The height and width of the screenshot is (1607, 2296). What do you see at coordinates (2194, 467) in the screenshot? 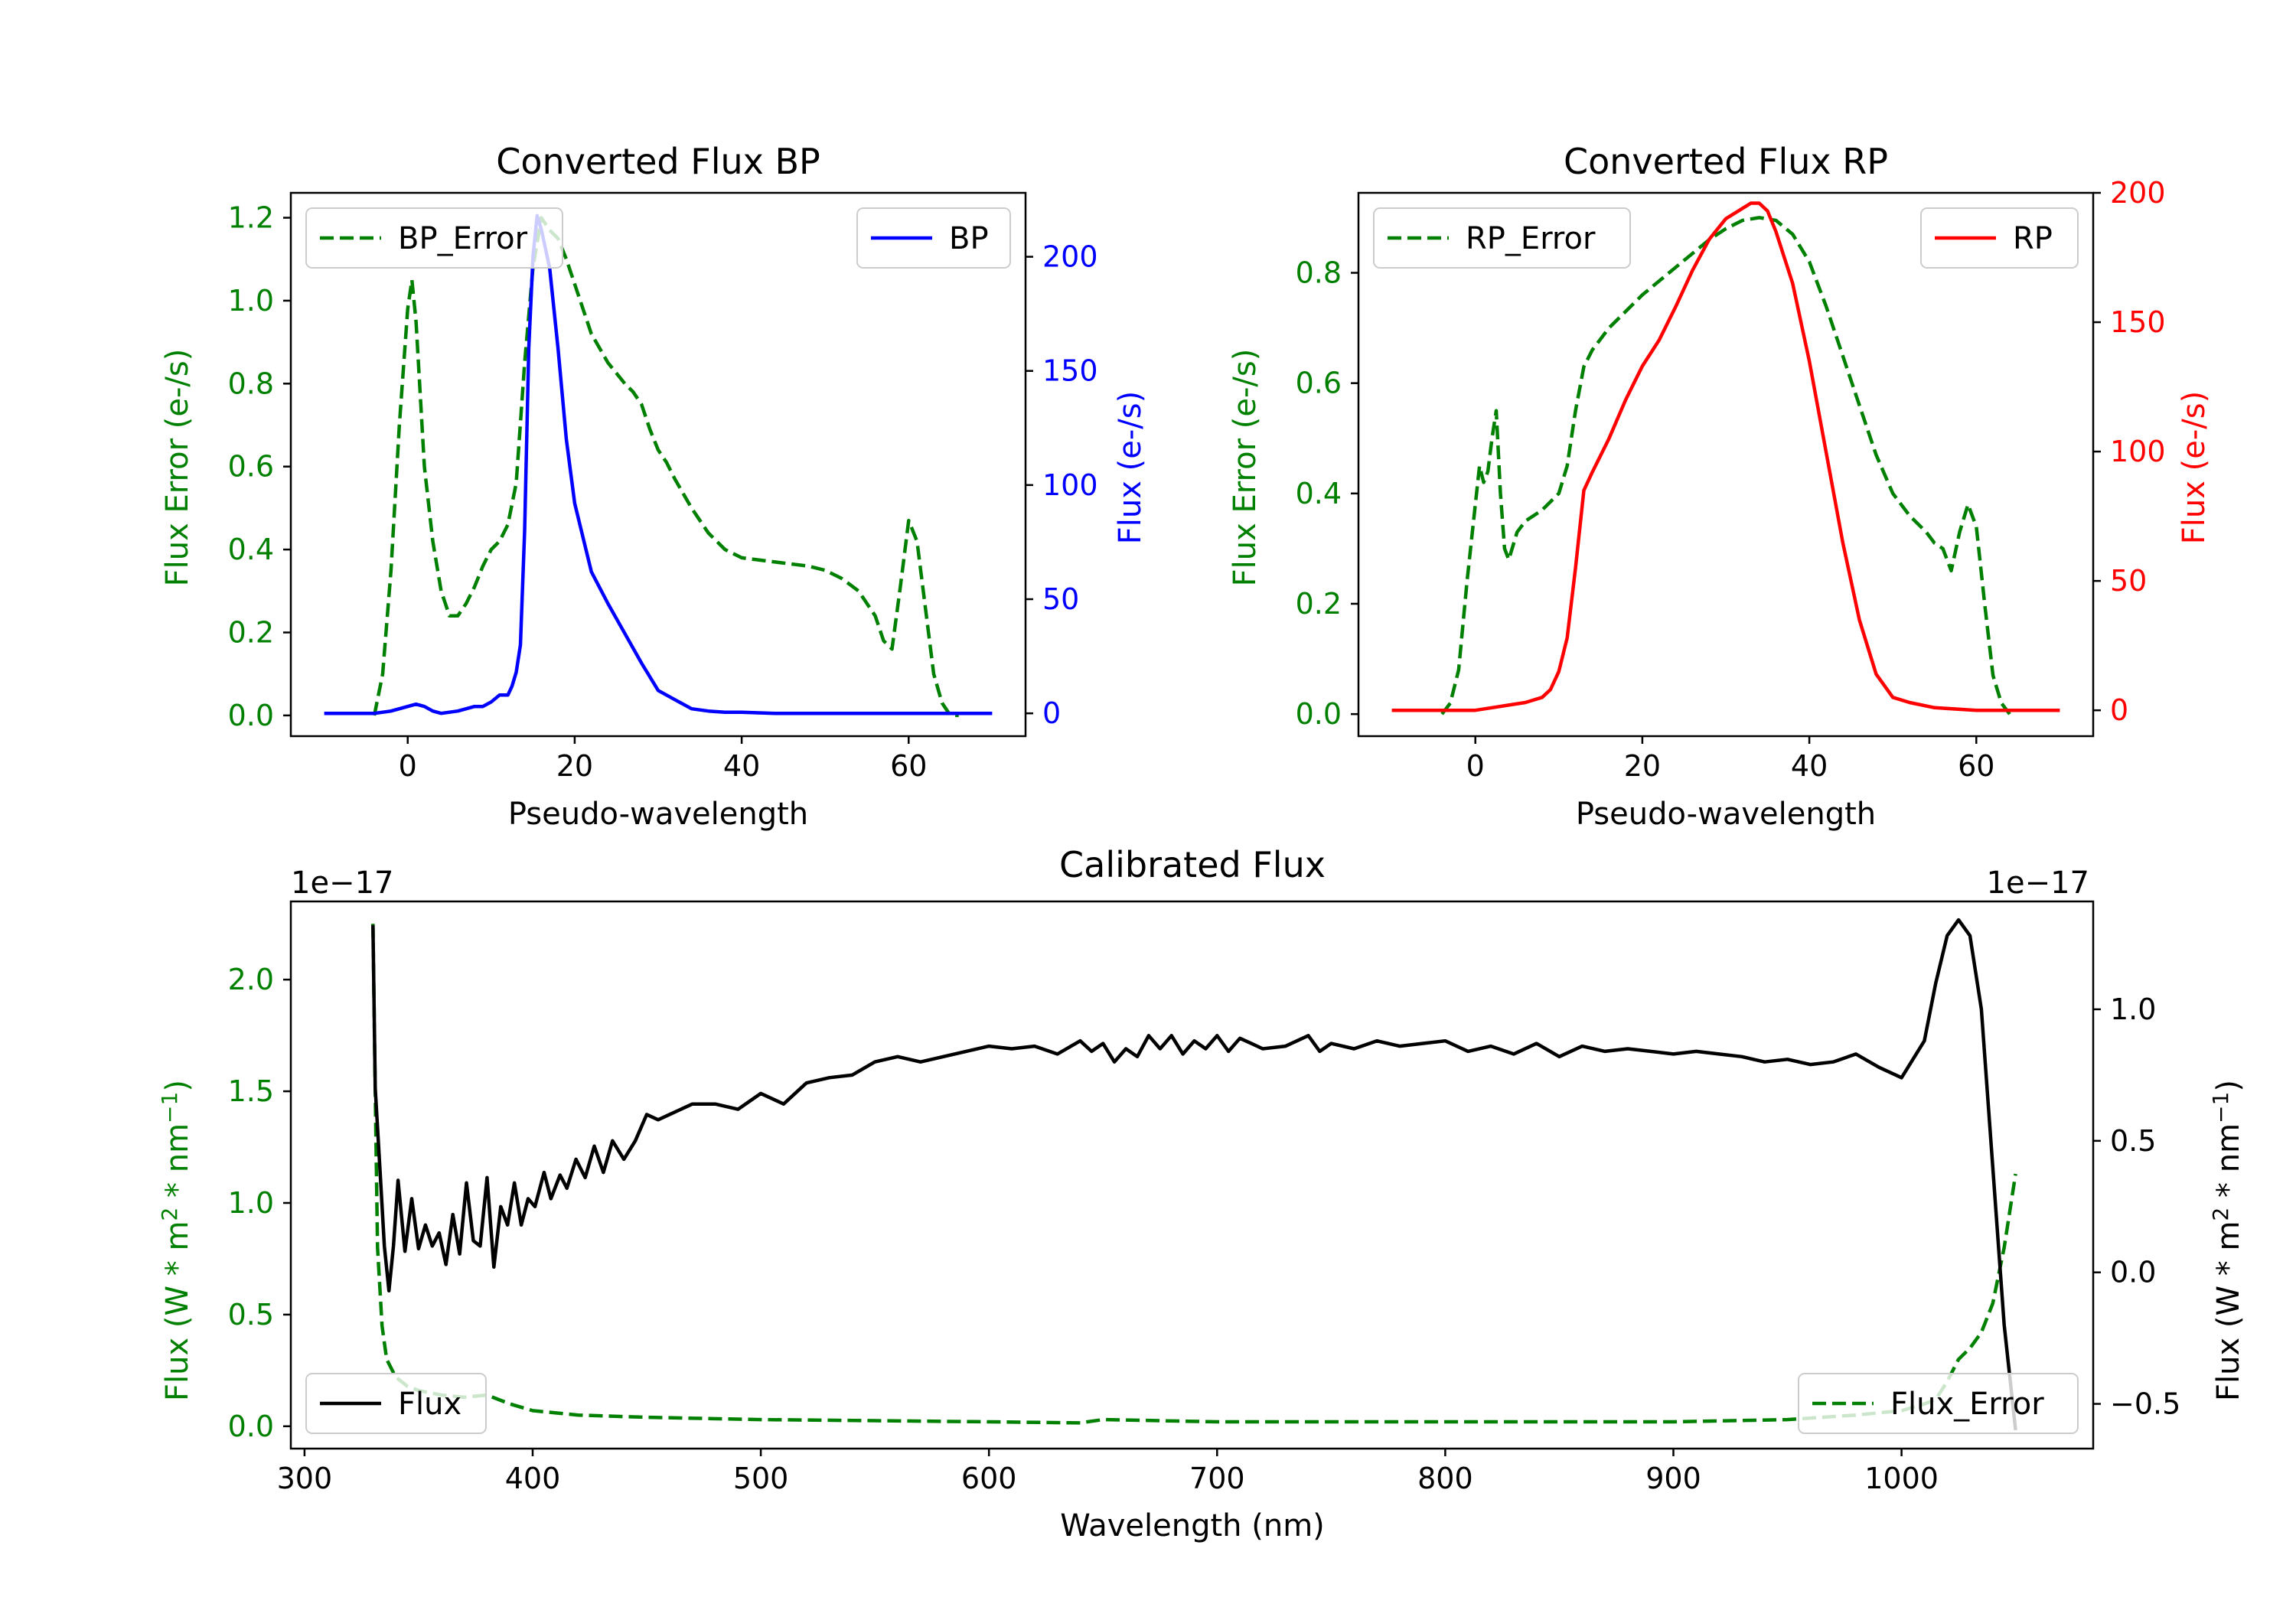
I see `rp-right-y-axis-label: Flux (e-/s)` at bounding box center [2194, 467].